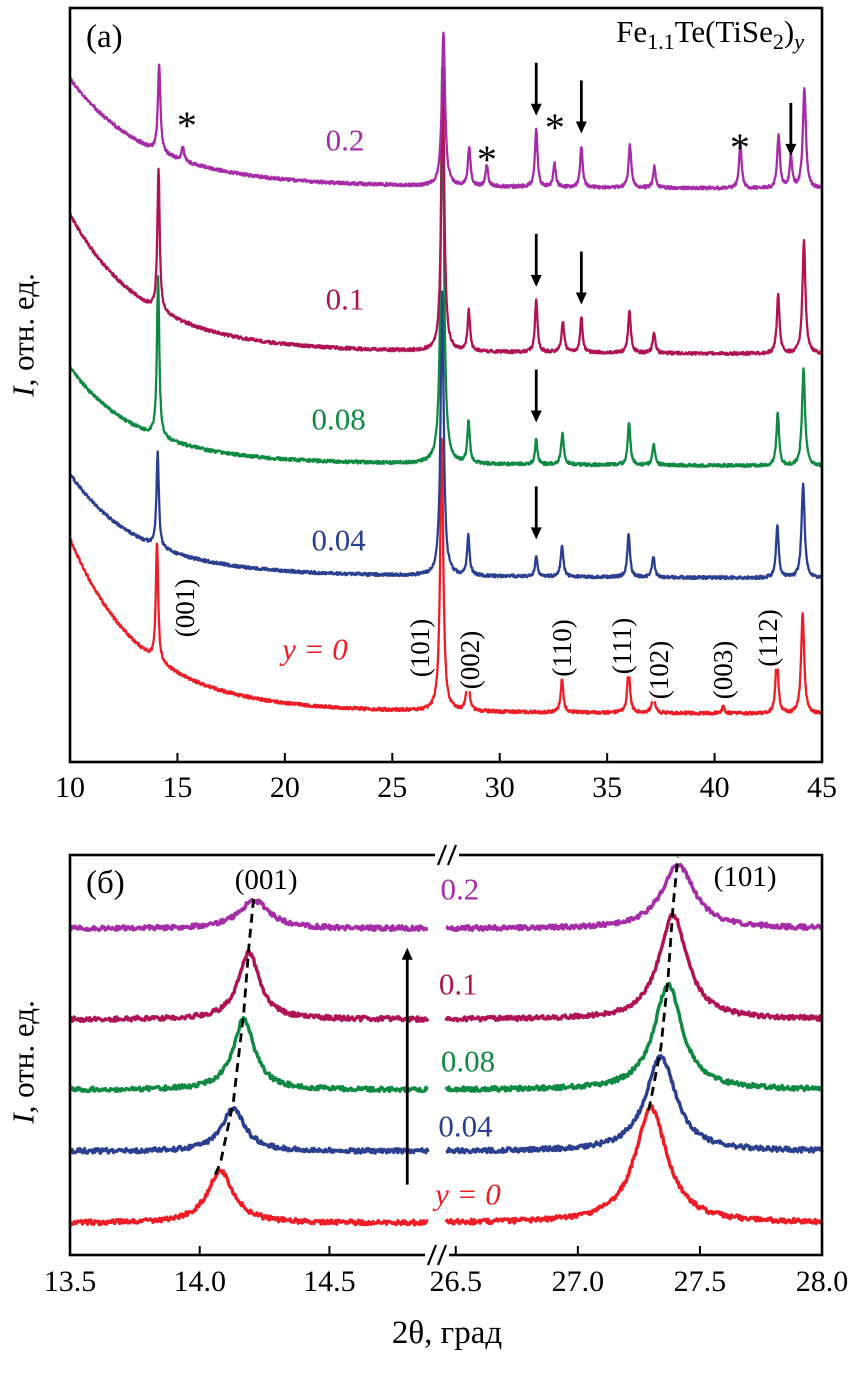 This screenshot has height=1378, width=850. I want to click on impurity-arrow-a-6-head, so click(791, 149).